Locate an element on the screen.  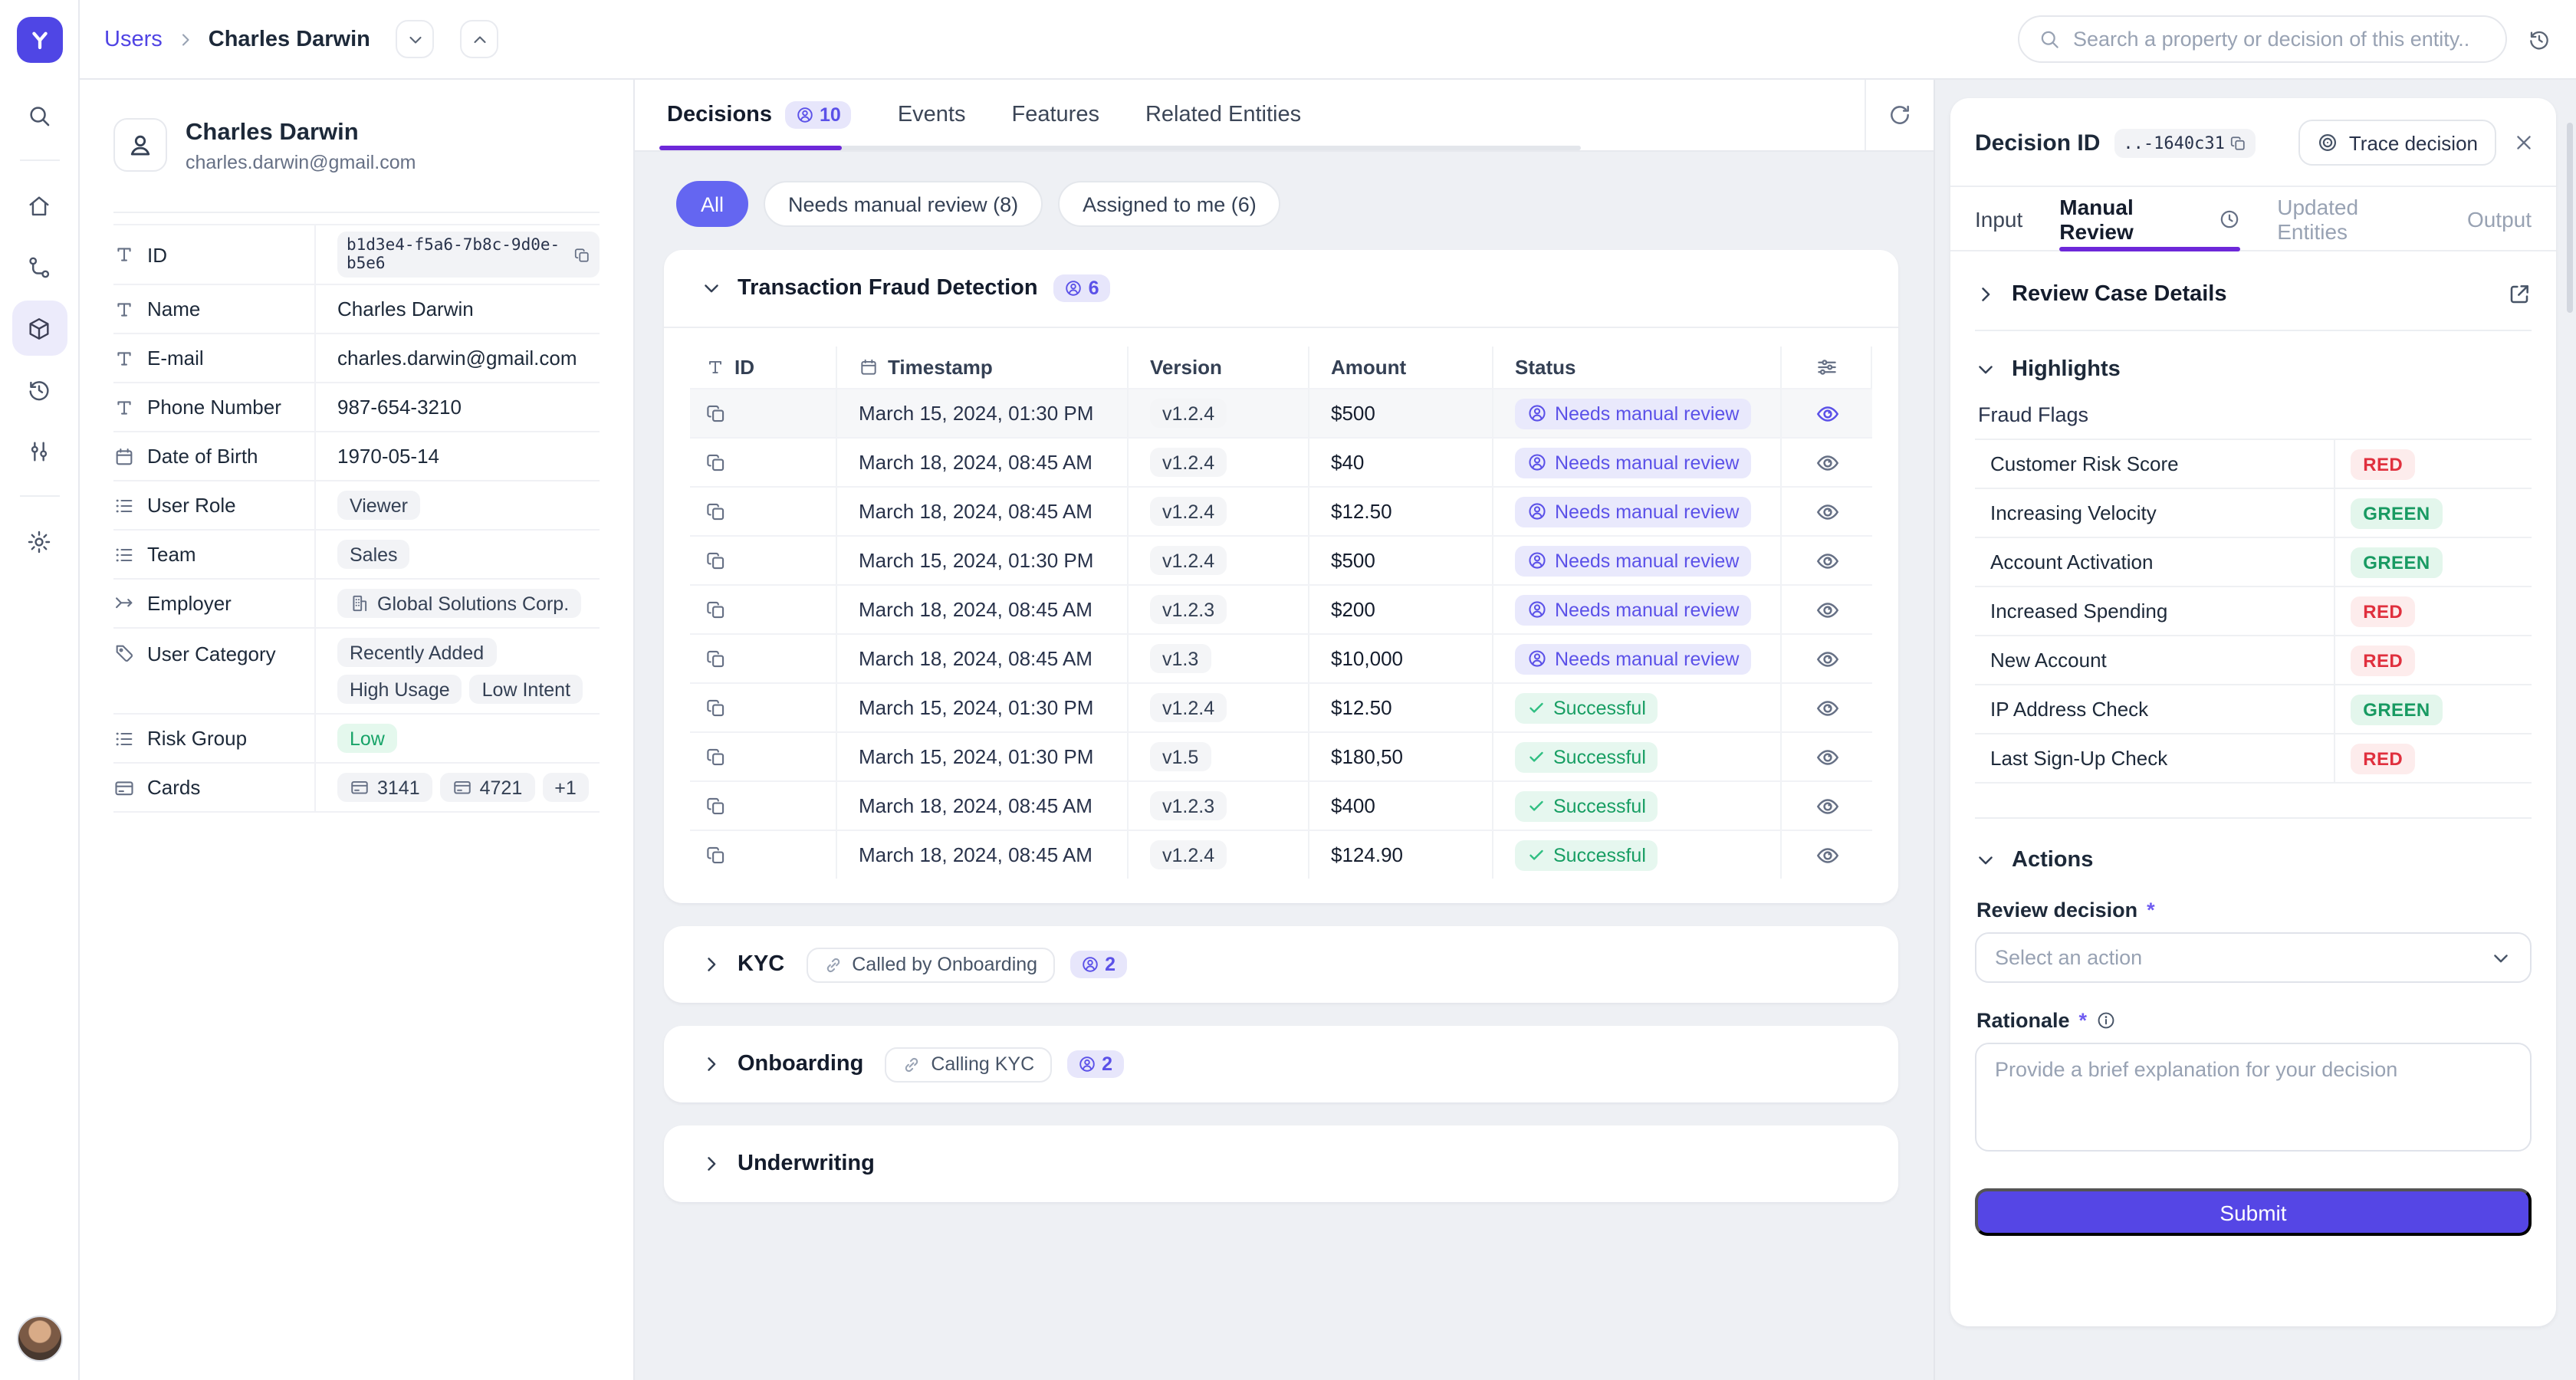
refresh-button is located at coordinates (1900, 115).